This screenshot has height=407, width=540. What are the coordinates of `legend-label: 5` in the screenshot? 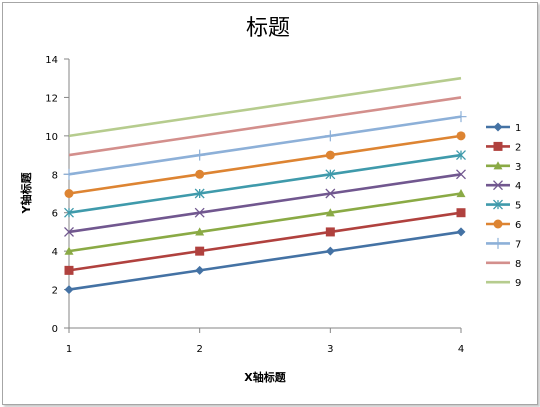 It's located at (518, 206).